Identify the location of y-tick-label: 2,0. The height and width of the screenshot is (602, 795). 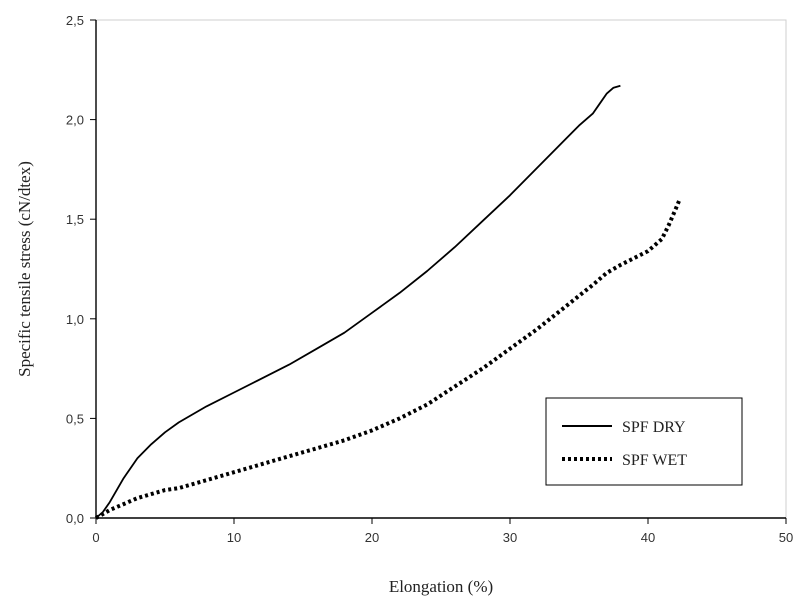
(75, 120).